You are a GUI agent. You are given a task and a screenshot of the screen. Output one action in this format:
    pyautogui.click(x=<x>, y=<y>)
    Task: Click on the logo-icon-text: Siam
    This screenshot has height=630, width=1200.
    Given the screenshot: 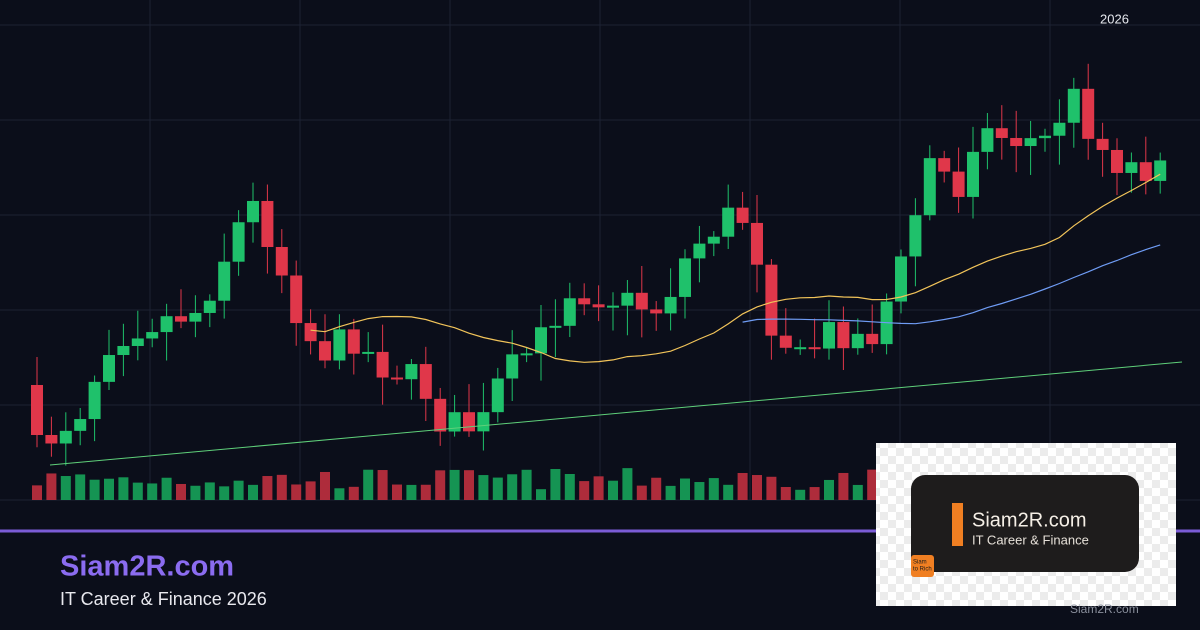 What is the action you would take?
    pyautogui.click(x=920, y=563)
    